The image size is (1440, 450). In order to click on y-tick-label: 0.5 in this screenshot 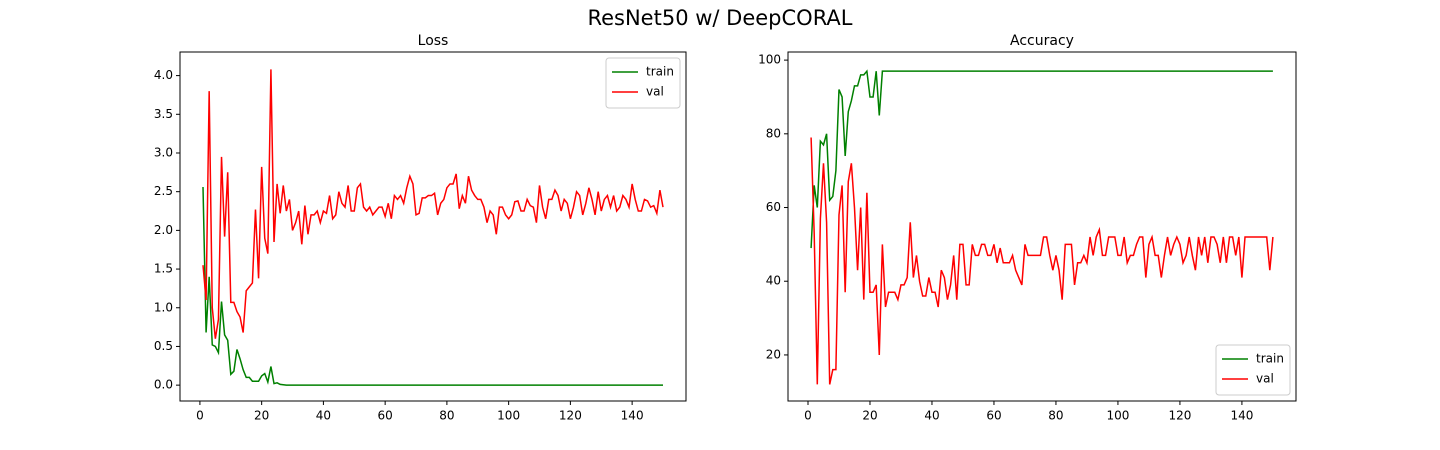, I will do `click(163, 346)`.